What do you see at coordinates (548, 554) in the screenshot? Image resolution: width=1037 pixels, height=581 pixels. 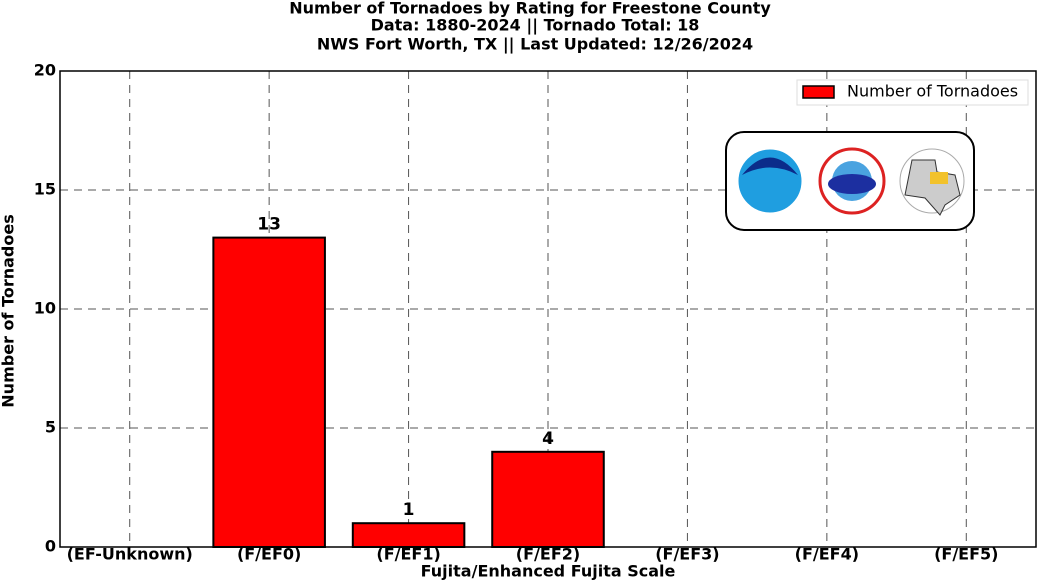 I see `x-tick-label: (F/EF2)` at bounding box center [548, 554].